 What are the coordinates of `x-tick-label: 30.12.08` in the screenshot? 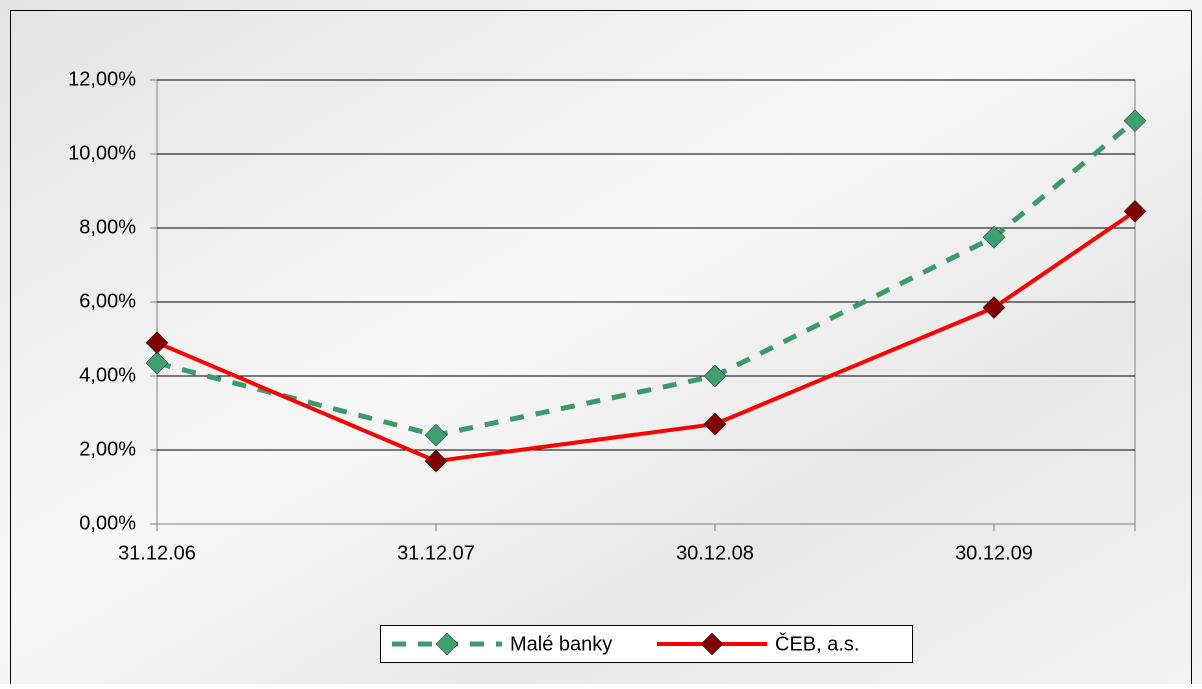 It's located at (715, 553).